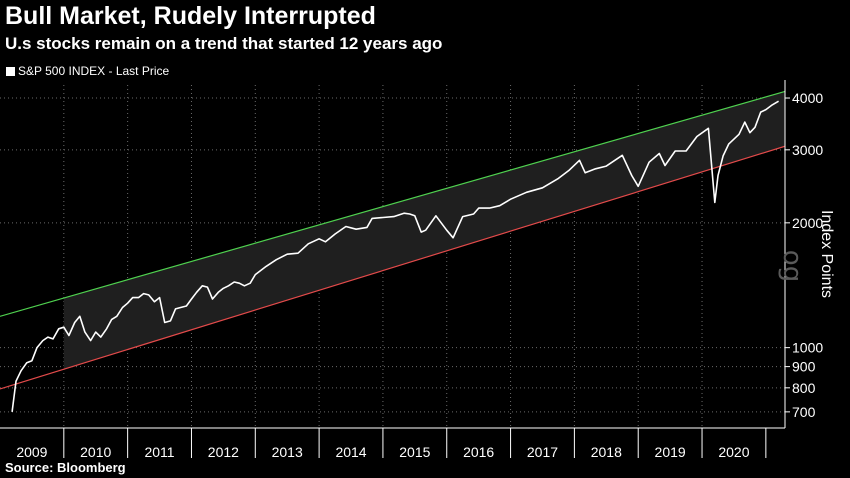 The image size is (850, 478). I want to click on x-tick-label: 2009, so click(31, 452).